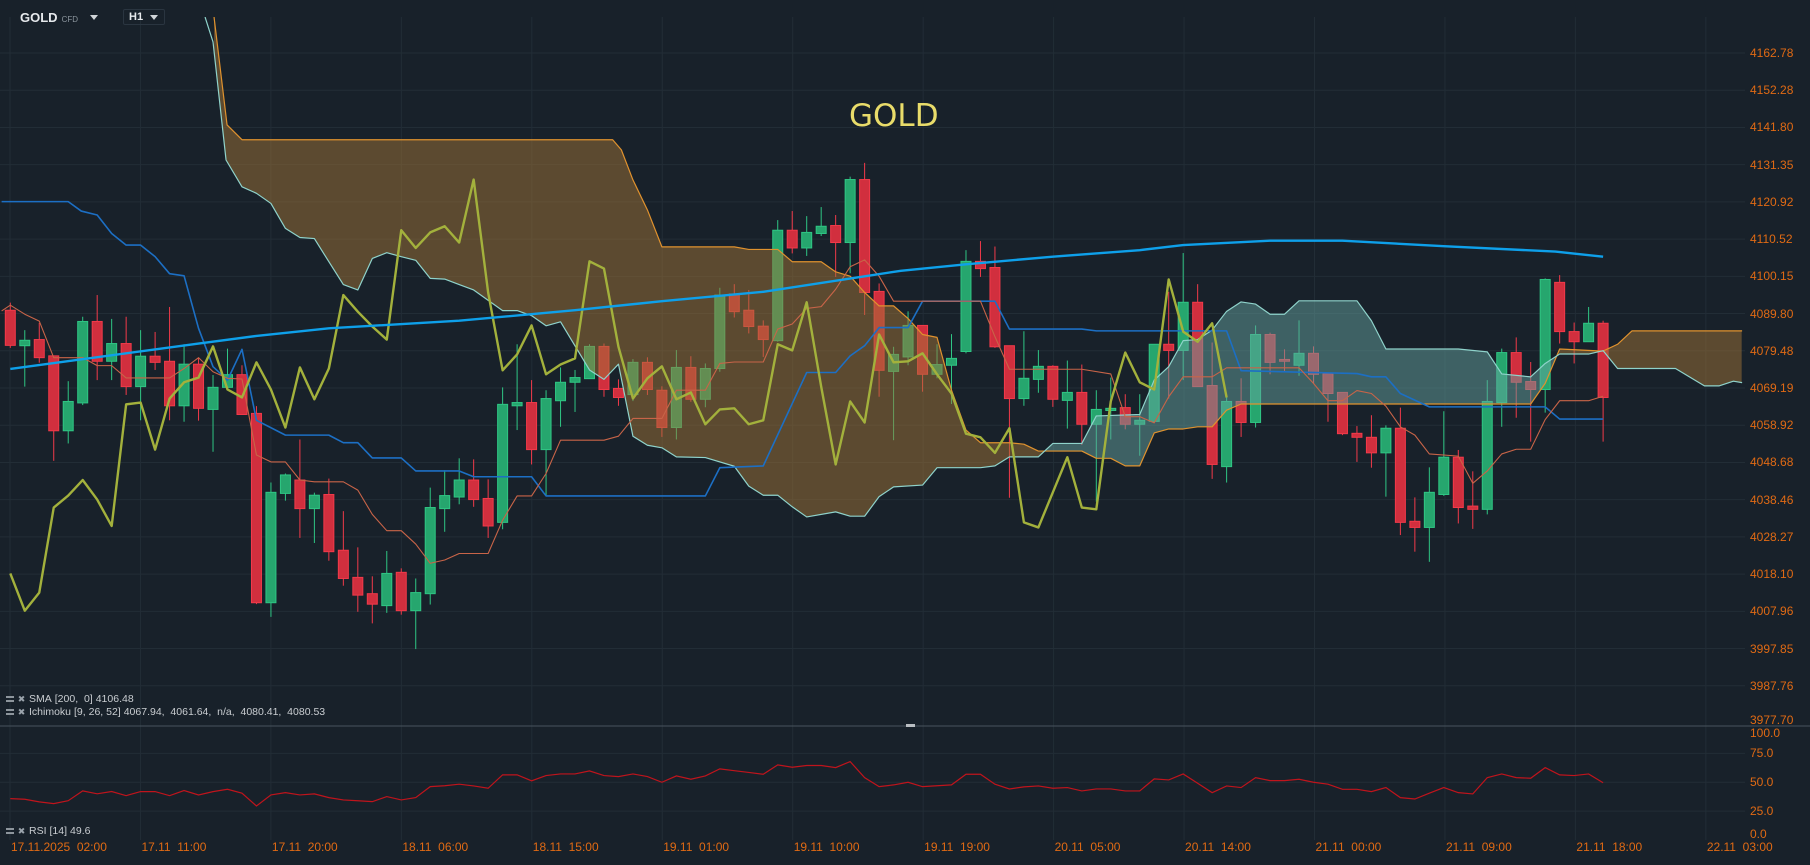 This screenshot has height=865, width=1810. I want to click on price-axis-label: 3987.76, so click(1772, 685).